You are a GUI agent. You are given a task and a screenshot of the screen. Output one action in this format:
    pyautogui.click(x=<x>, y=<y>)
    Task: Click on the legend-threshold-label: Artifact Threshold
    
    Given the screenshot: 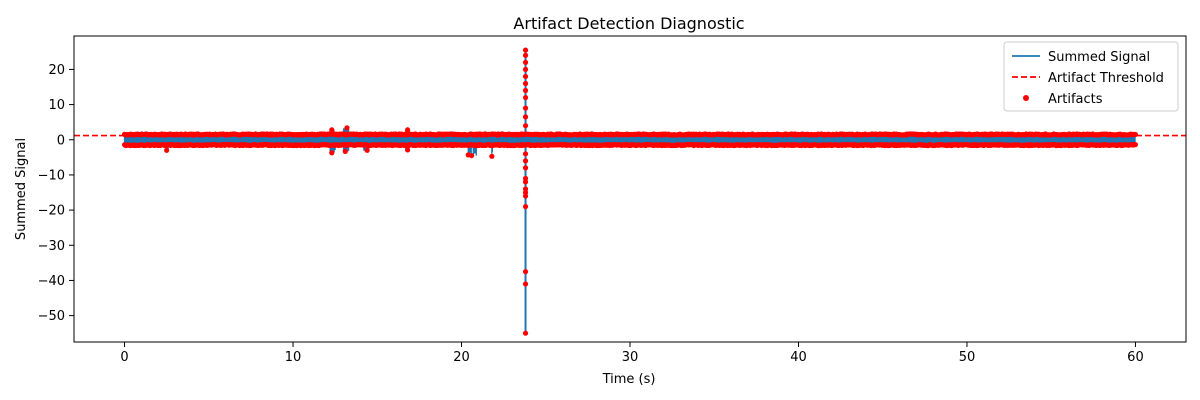 What is the action you would take?
    pyautogui.click(x=1106, y=78)
    